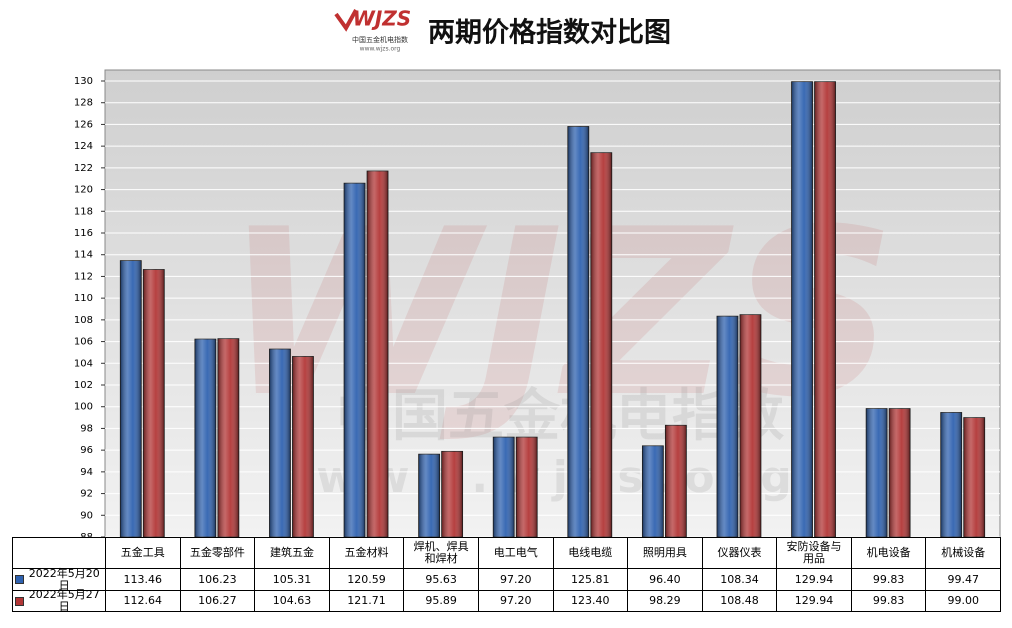 The width and height of the screenshot is (1012, 628). What do you see at coordinates (83, 276) in the screenshot?
I see `y-tick-label: 112` at bounding box center [83, 276].